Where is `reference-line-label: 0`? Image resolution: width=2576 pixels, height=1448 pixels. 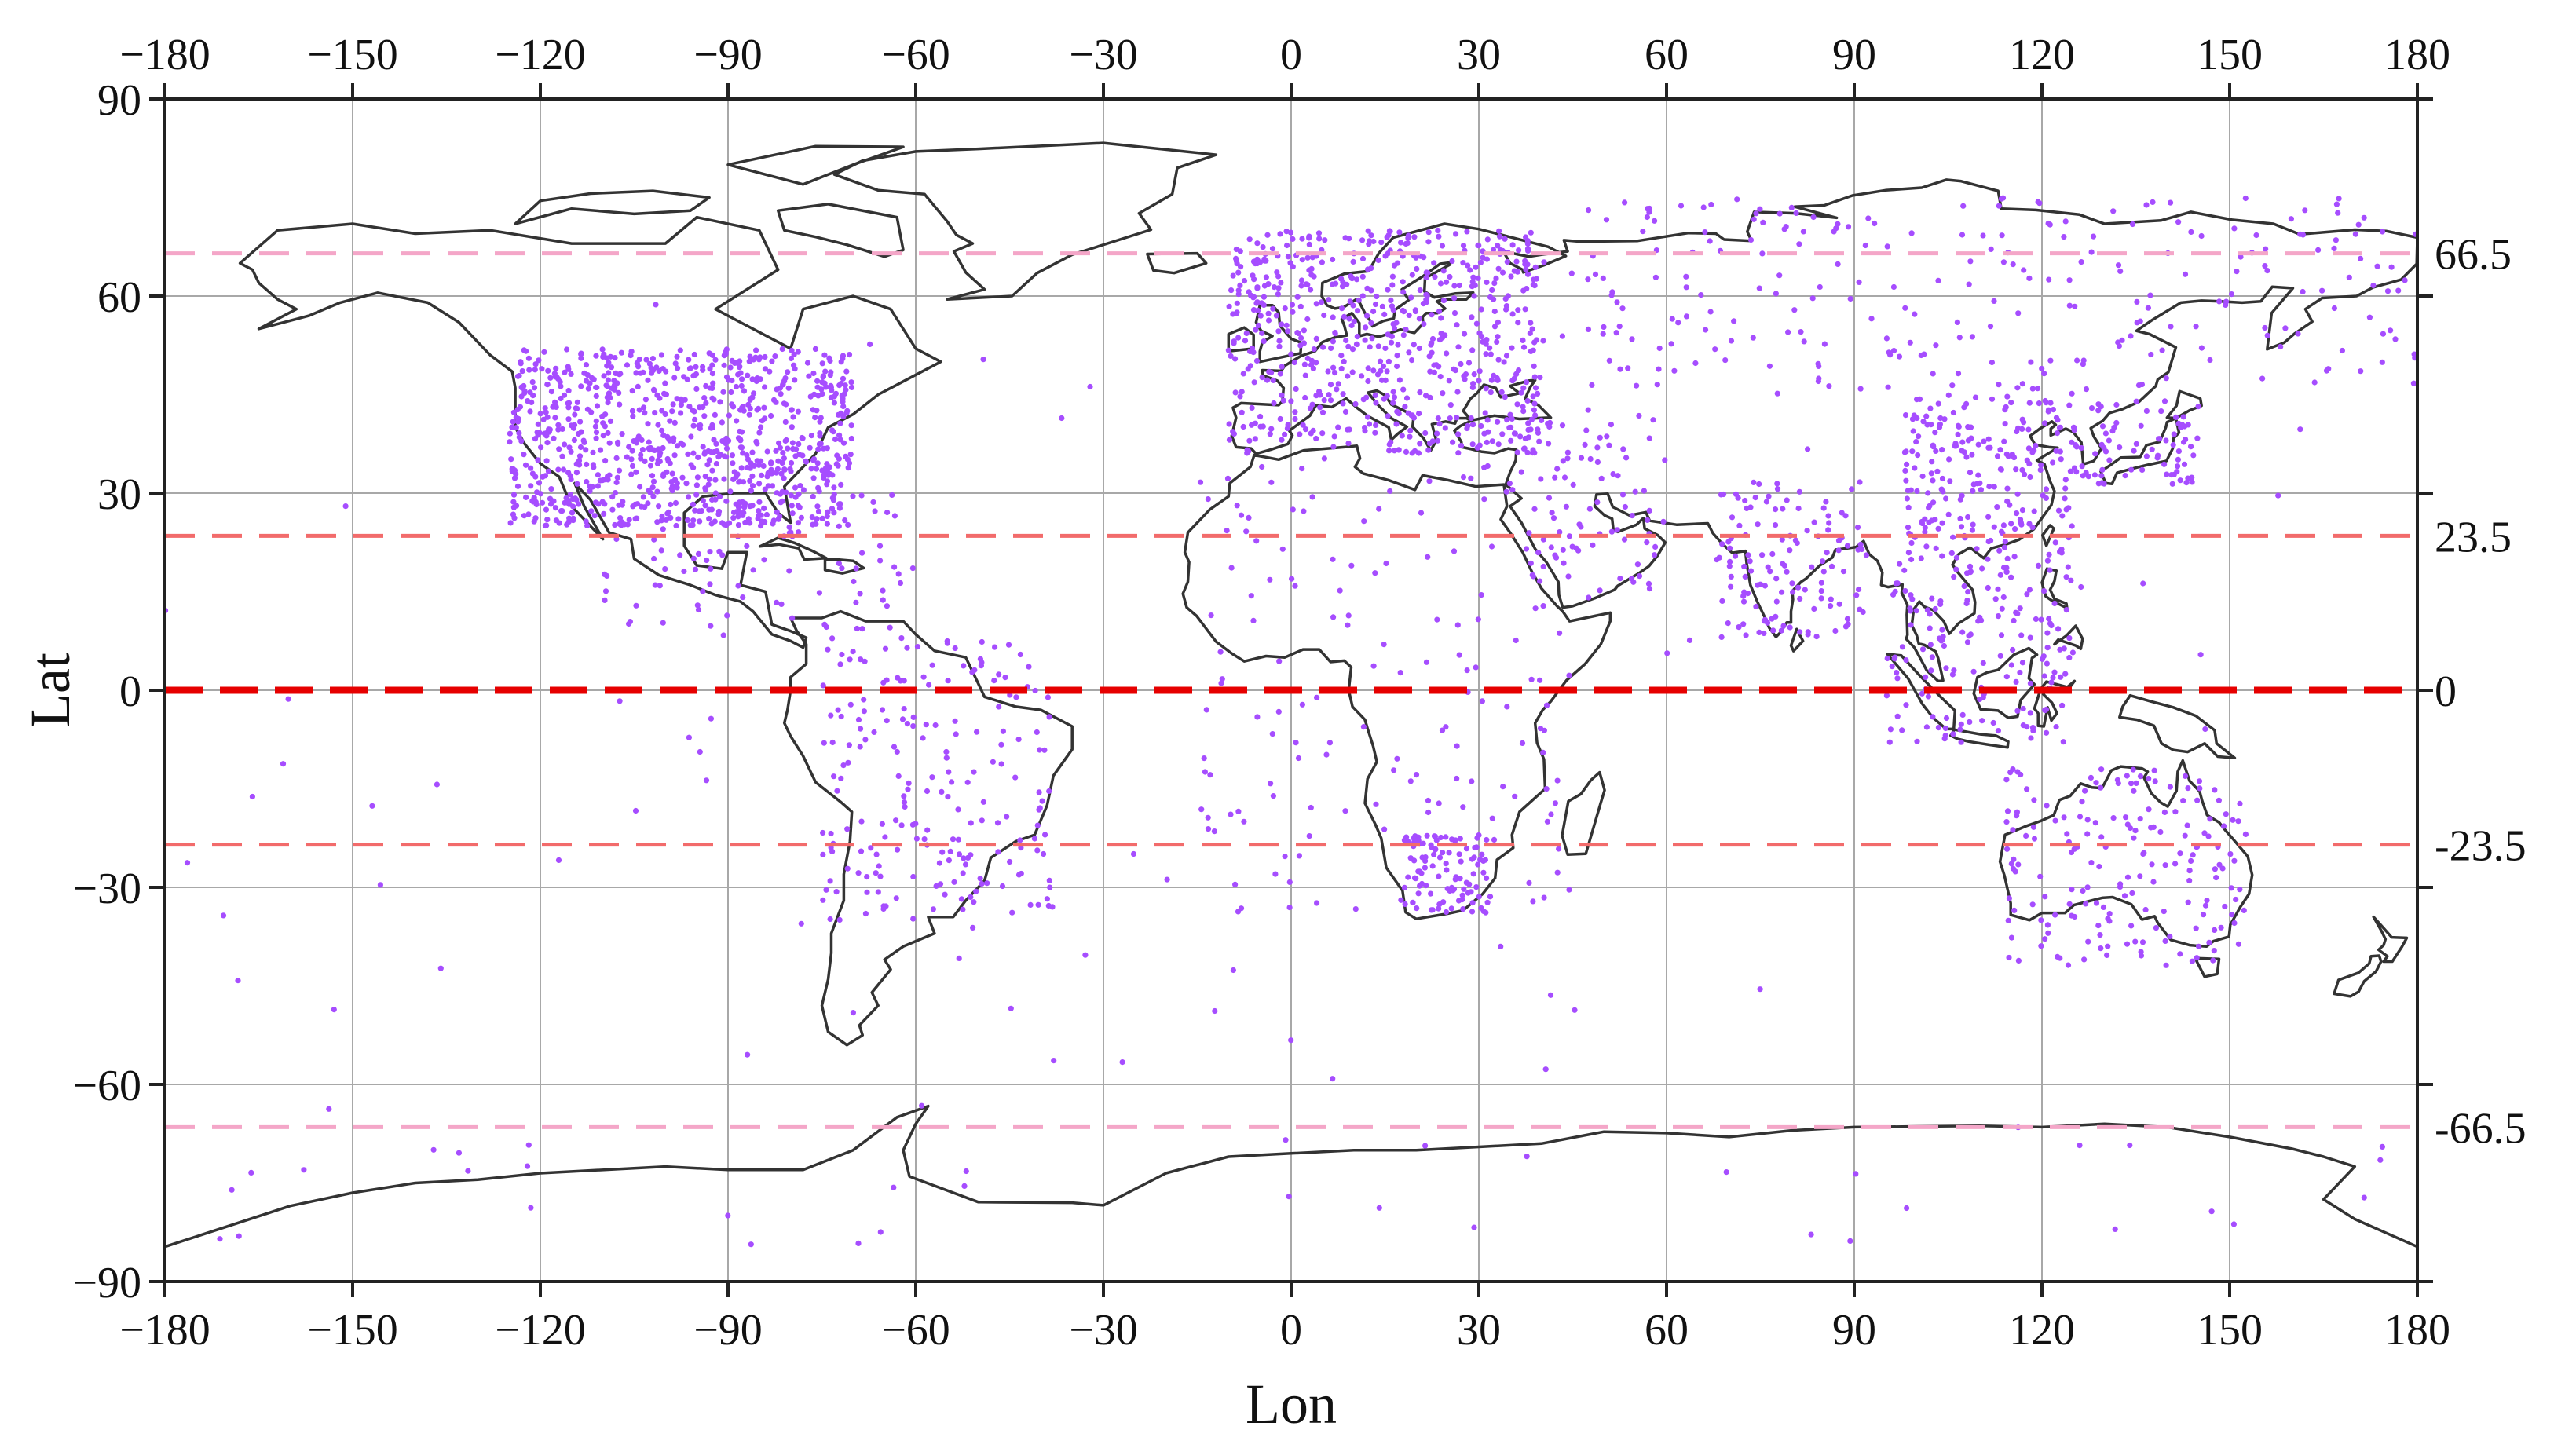 reference-line-label: 0 is located at coordinates (2446, 691).